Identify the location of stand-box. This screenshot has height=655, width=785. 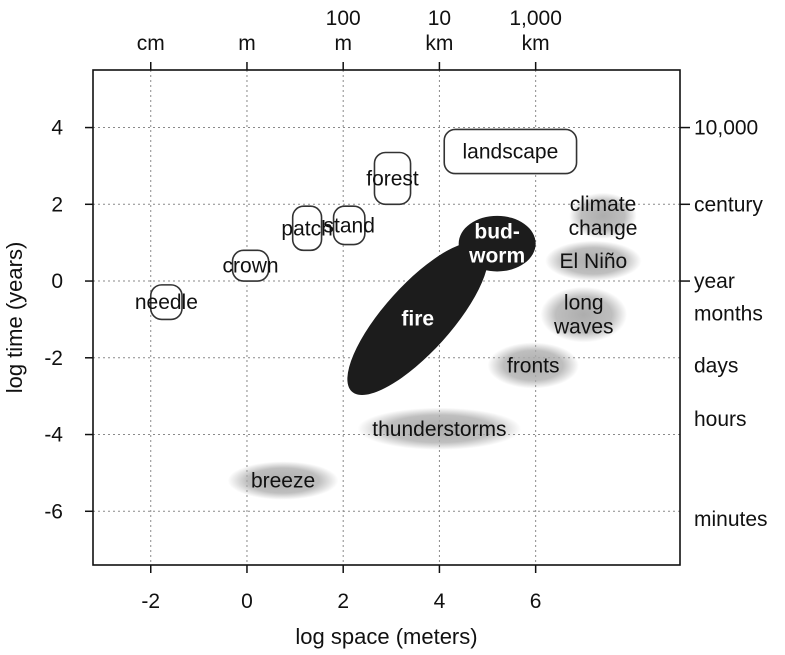
(349, 225).